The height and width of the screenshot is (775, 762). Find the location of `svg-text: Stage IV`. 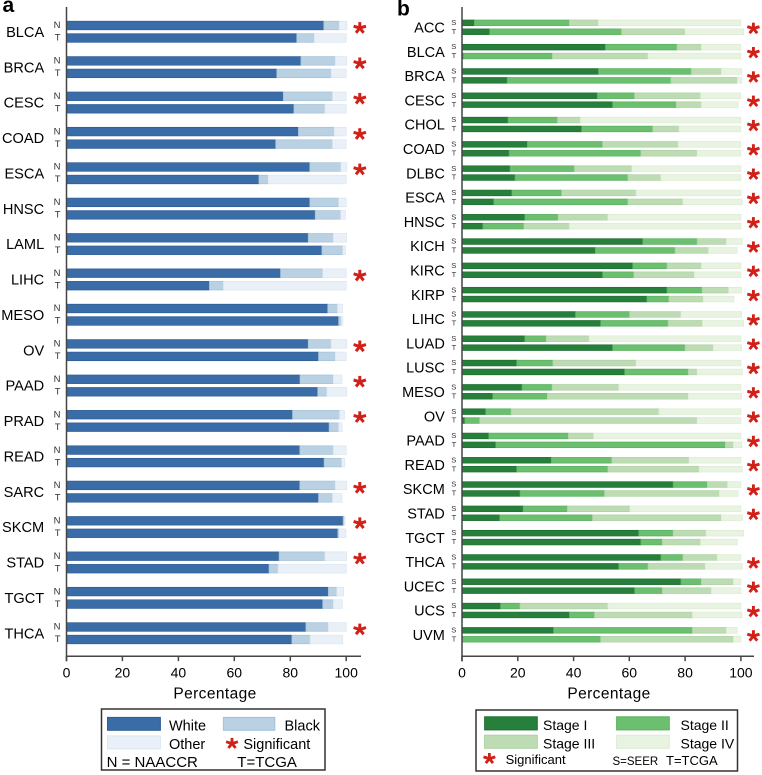

svg-text: Stage IV is located at coordinates (708, 743).